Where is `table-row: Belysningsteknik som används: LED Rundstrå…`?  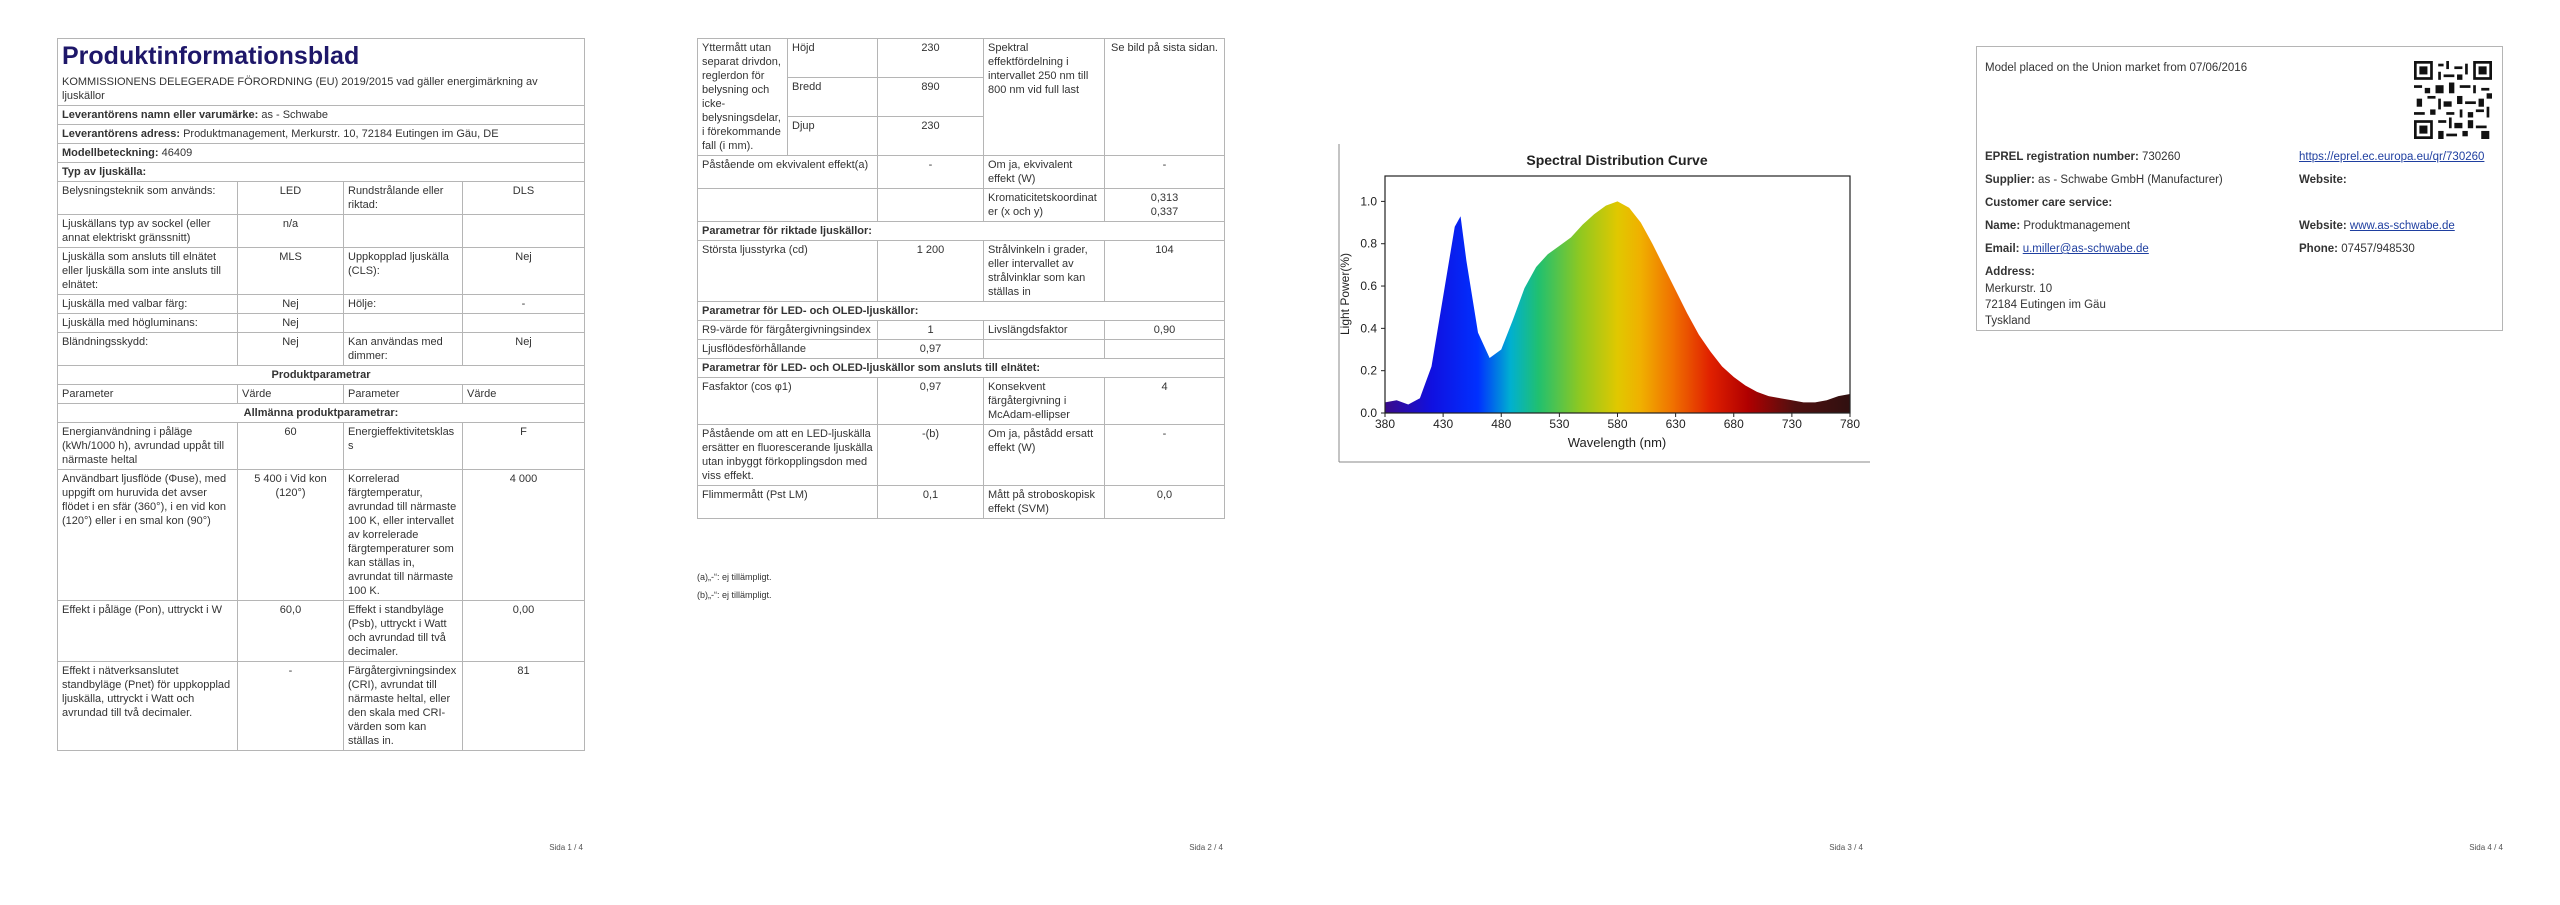
table-row: Belysningsteknik som används: LED Rundstrå… is located at coordinates (321, 198).